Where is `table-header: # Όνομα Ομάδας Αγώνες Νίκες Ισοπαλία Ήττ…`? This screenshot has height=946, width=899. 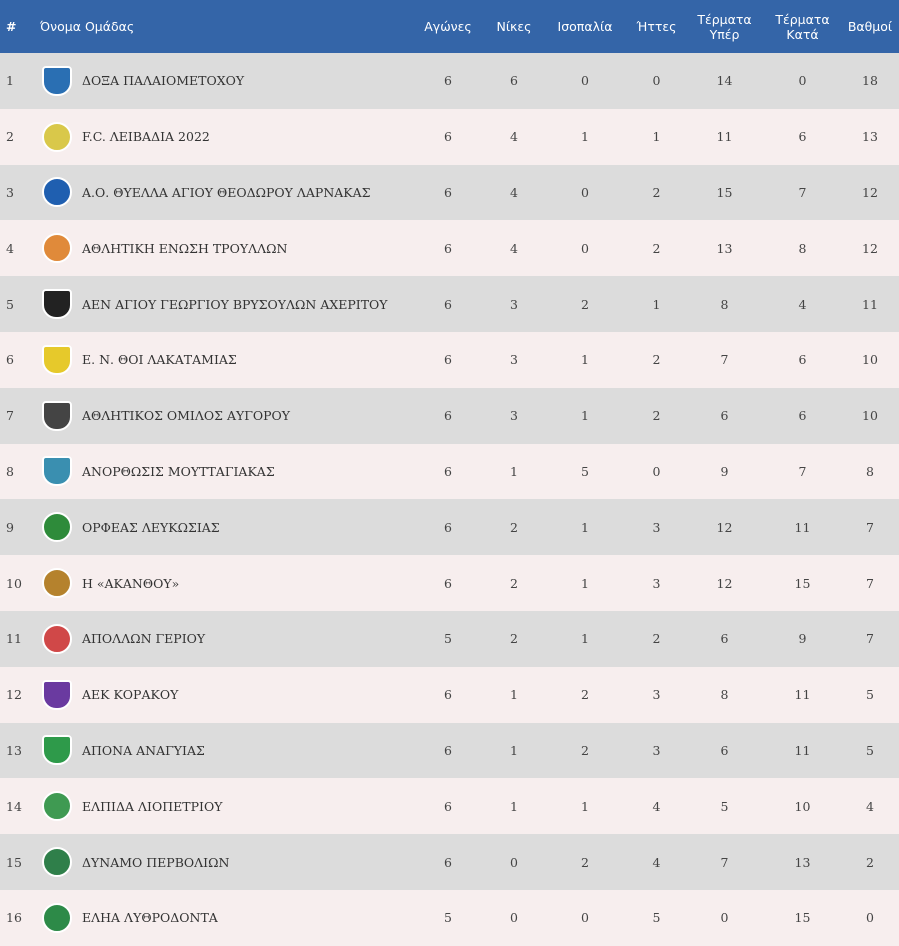
table-header: # Όνομα Ομάδας Αγώνες Νίκες Ισοπαλία Ήττ… is located at coordinates (449, 26).